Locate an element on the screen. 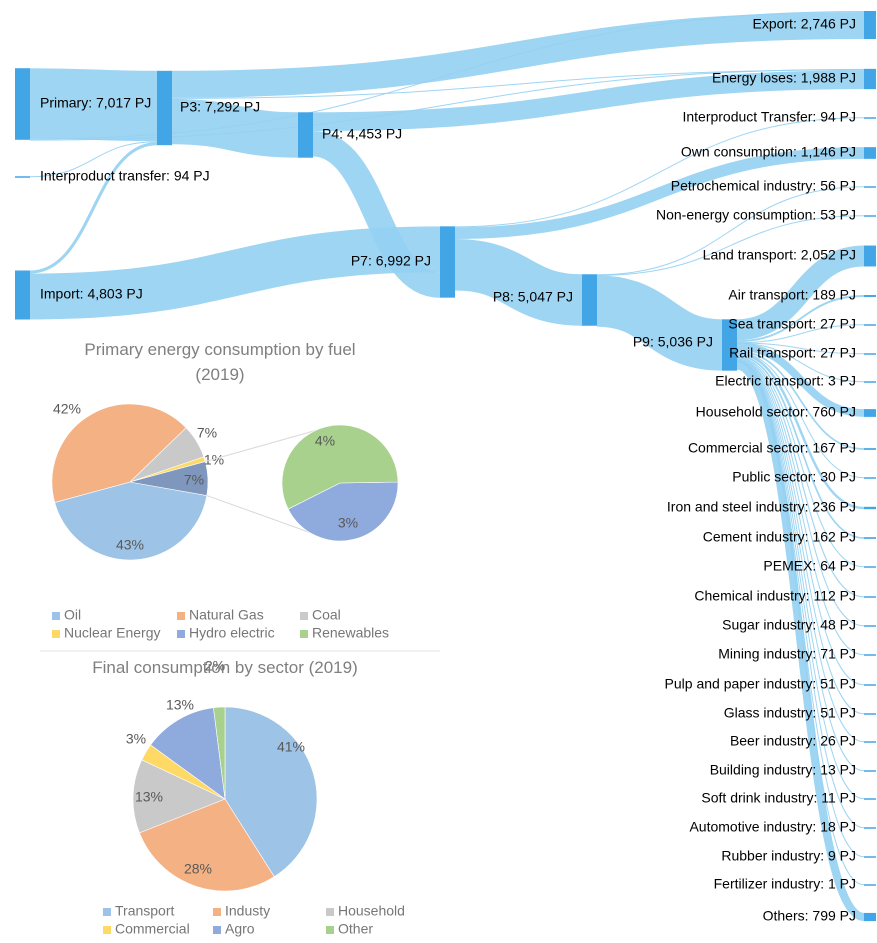 This screenshot has width=877, height=943. node-label: Sea transport: 27 PJ is located at coordinates (792, 324).